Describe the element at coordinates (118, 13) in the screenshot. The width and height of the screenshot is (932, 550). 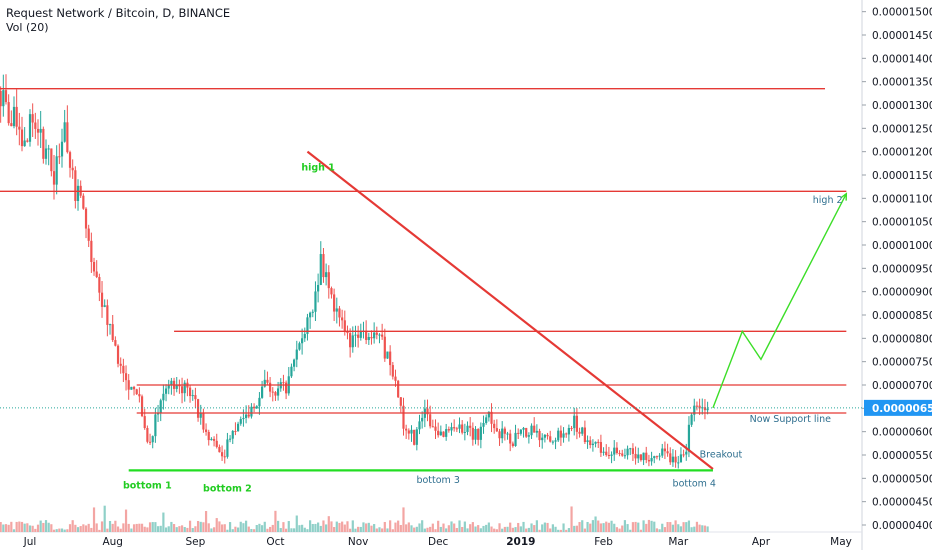
I see `chart-title: Request Network / Bitcoin, D, BINANCE` at that location.